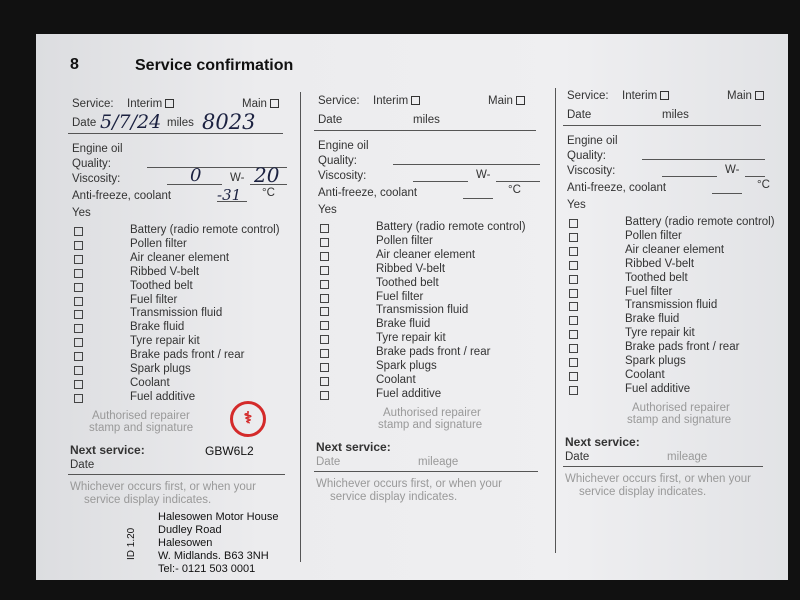 The height and width of the screenshot is (600, 800). What do you see at coordinates (96, 179) in the screenshot?
I see `viscosity-label: Viscosity:` at bounding box center [96, 179].